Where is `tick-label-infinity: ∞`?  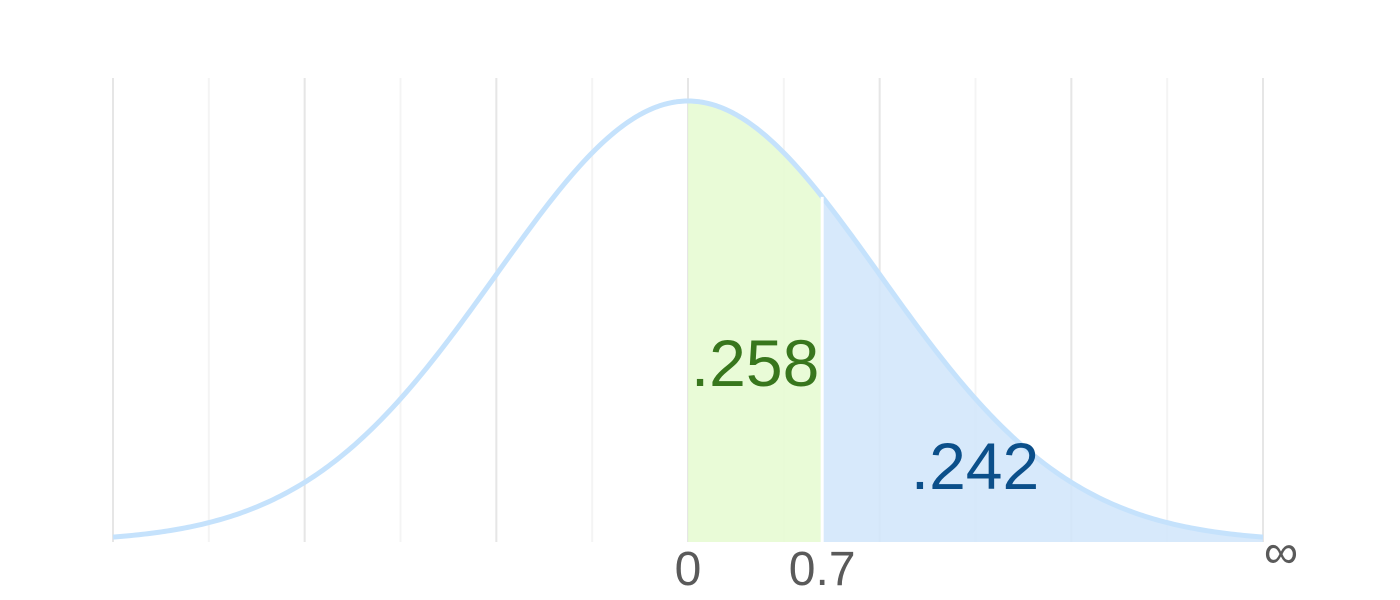 tick-label-infinity: ∞ is located at coordinates (1281, 552).